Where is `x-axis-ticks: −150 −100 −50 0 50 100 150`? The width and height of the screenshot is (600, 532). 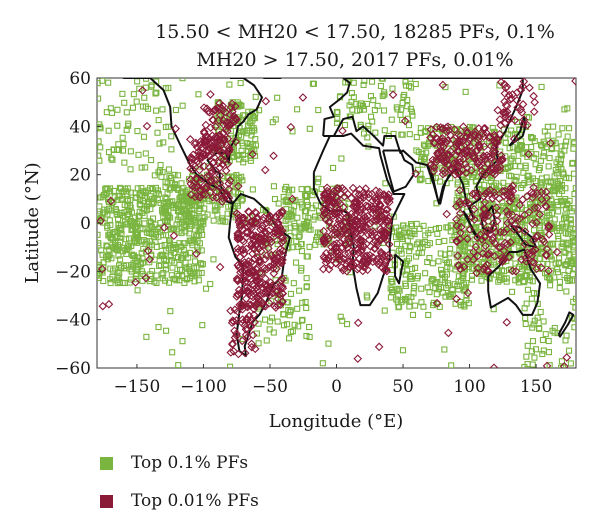 x-axis-ticks: −150 −100 −50 0 50 100 150 is located at coordinates (333, 380).